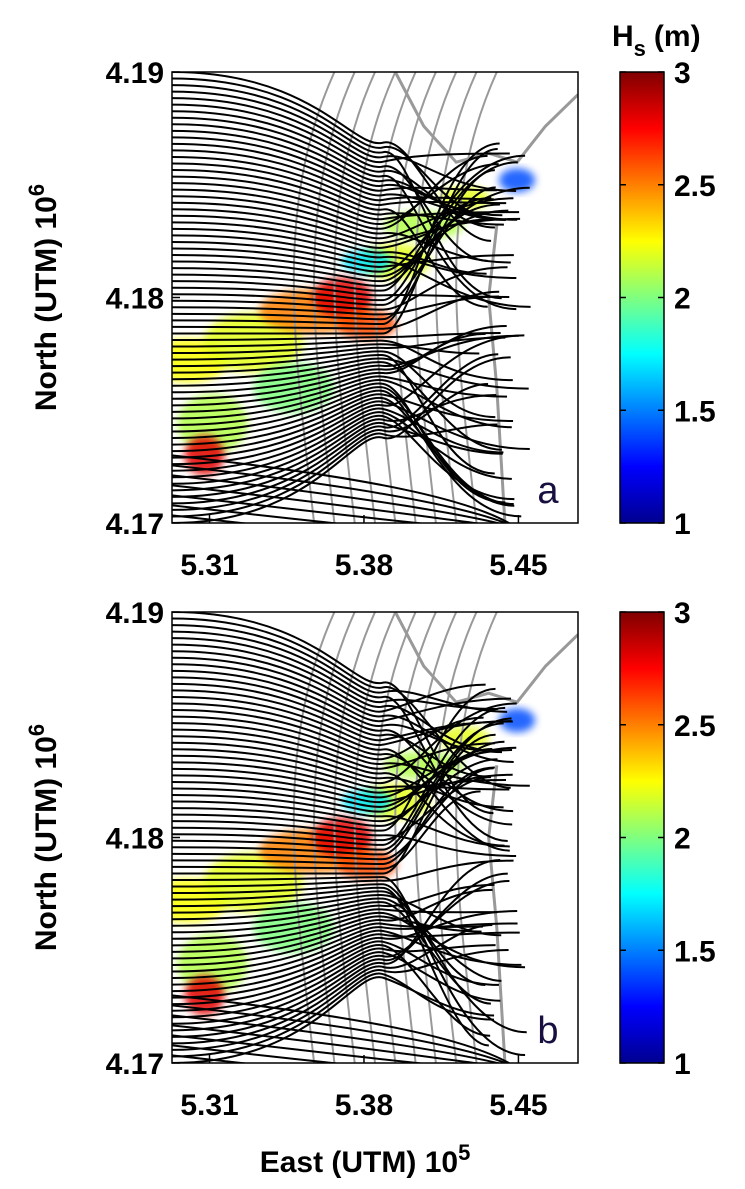 This screenshot has width=745, height=1189. Describe the element at coordinates (135, 839) in the screenshot. I see `y-tick-label: 4.18` at that location.